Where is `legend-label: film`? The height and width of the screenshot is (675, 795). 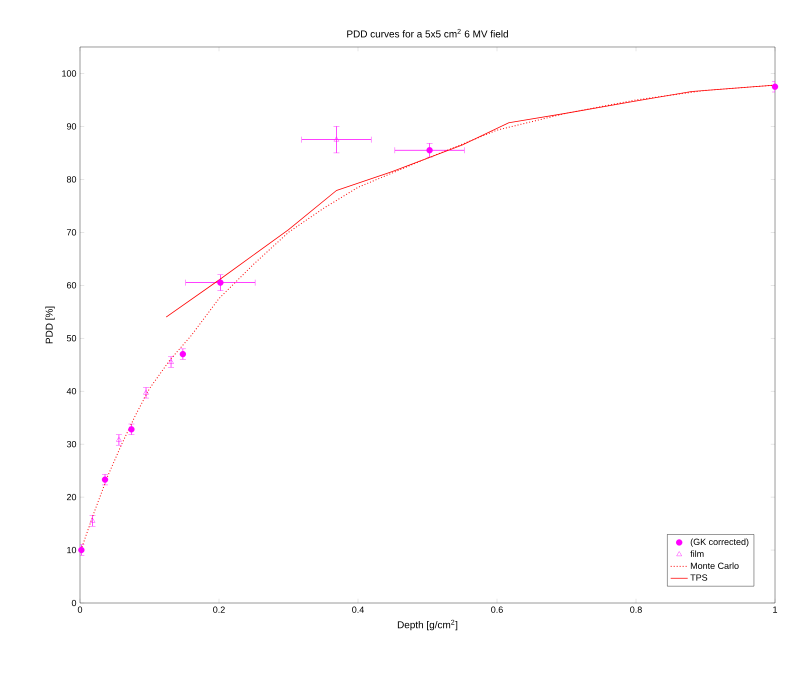
legend-label: film is located at coordinates (697, 553).